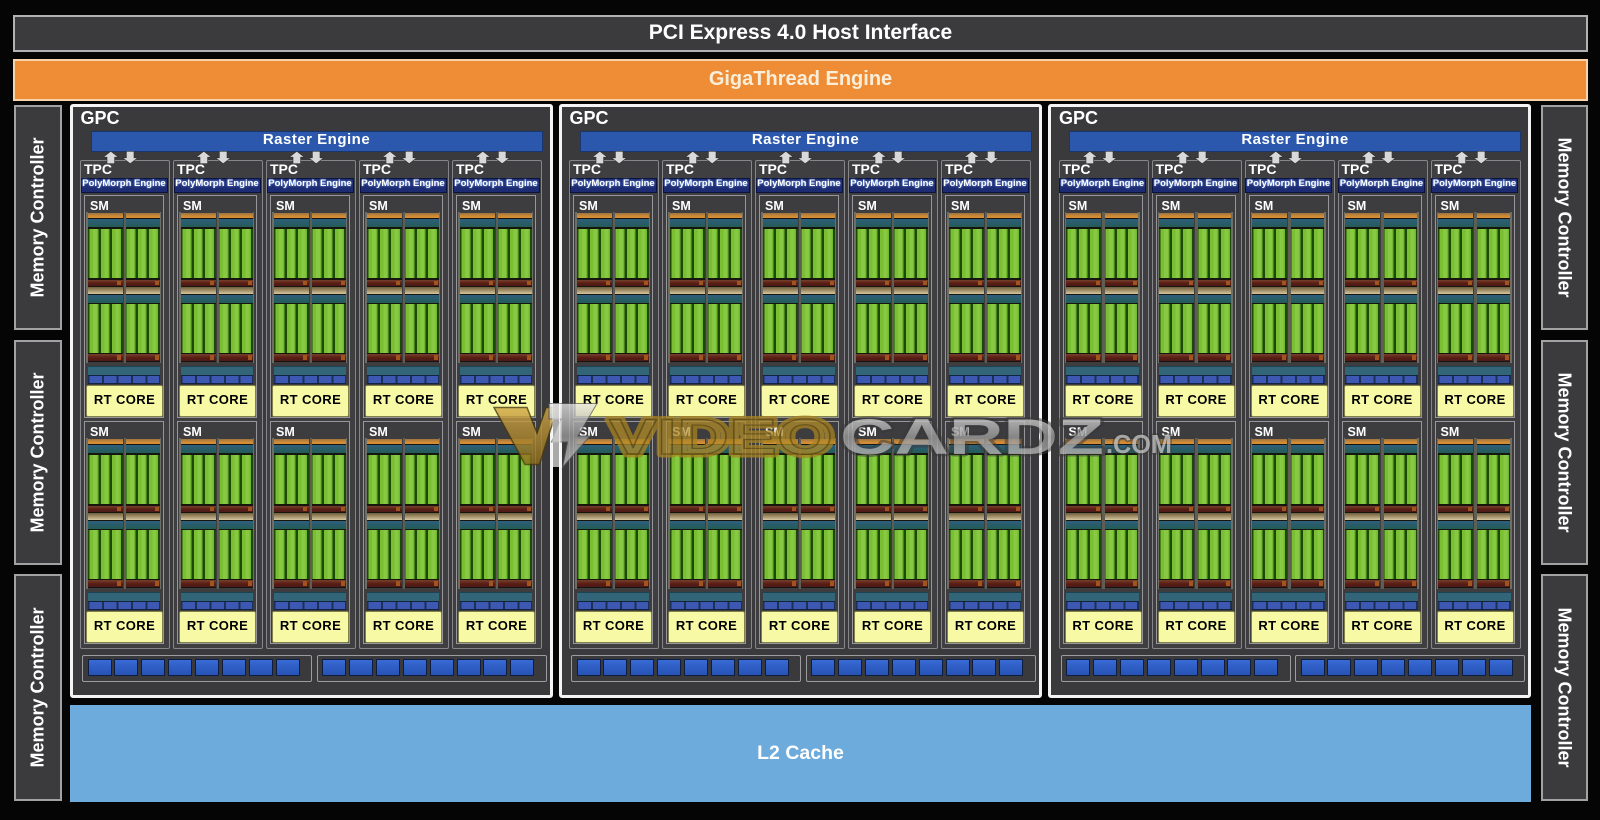 The height and width of the screenshot is (820, 1600). I want to click on svg-text: .COM, so click(1139, 444).